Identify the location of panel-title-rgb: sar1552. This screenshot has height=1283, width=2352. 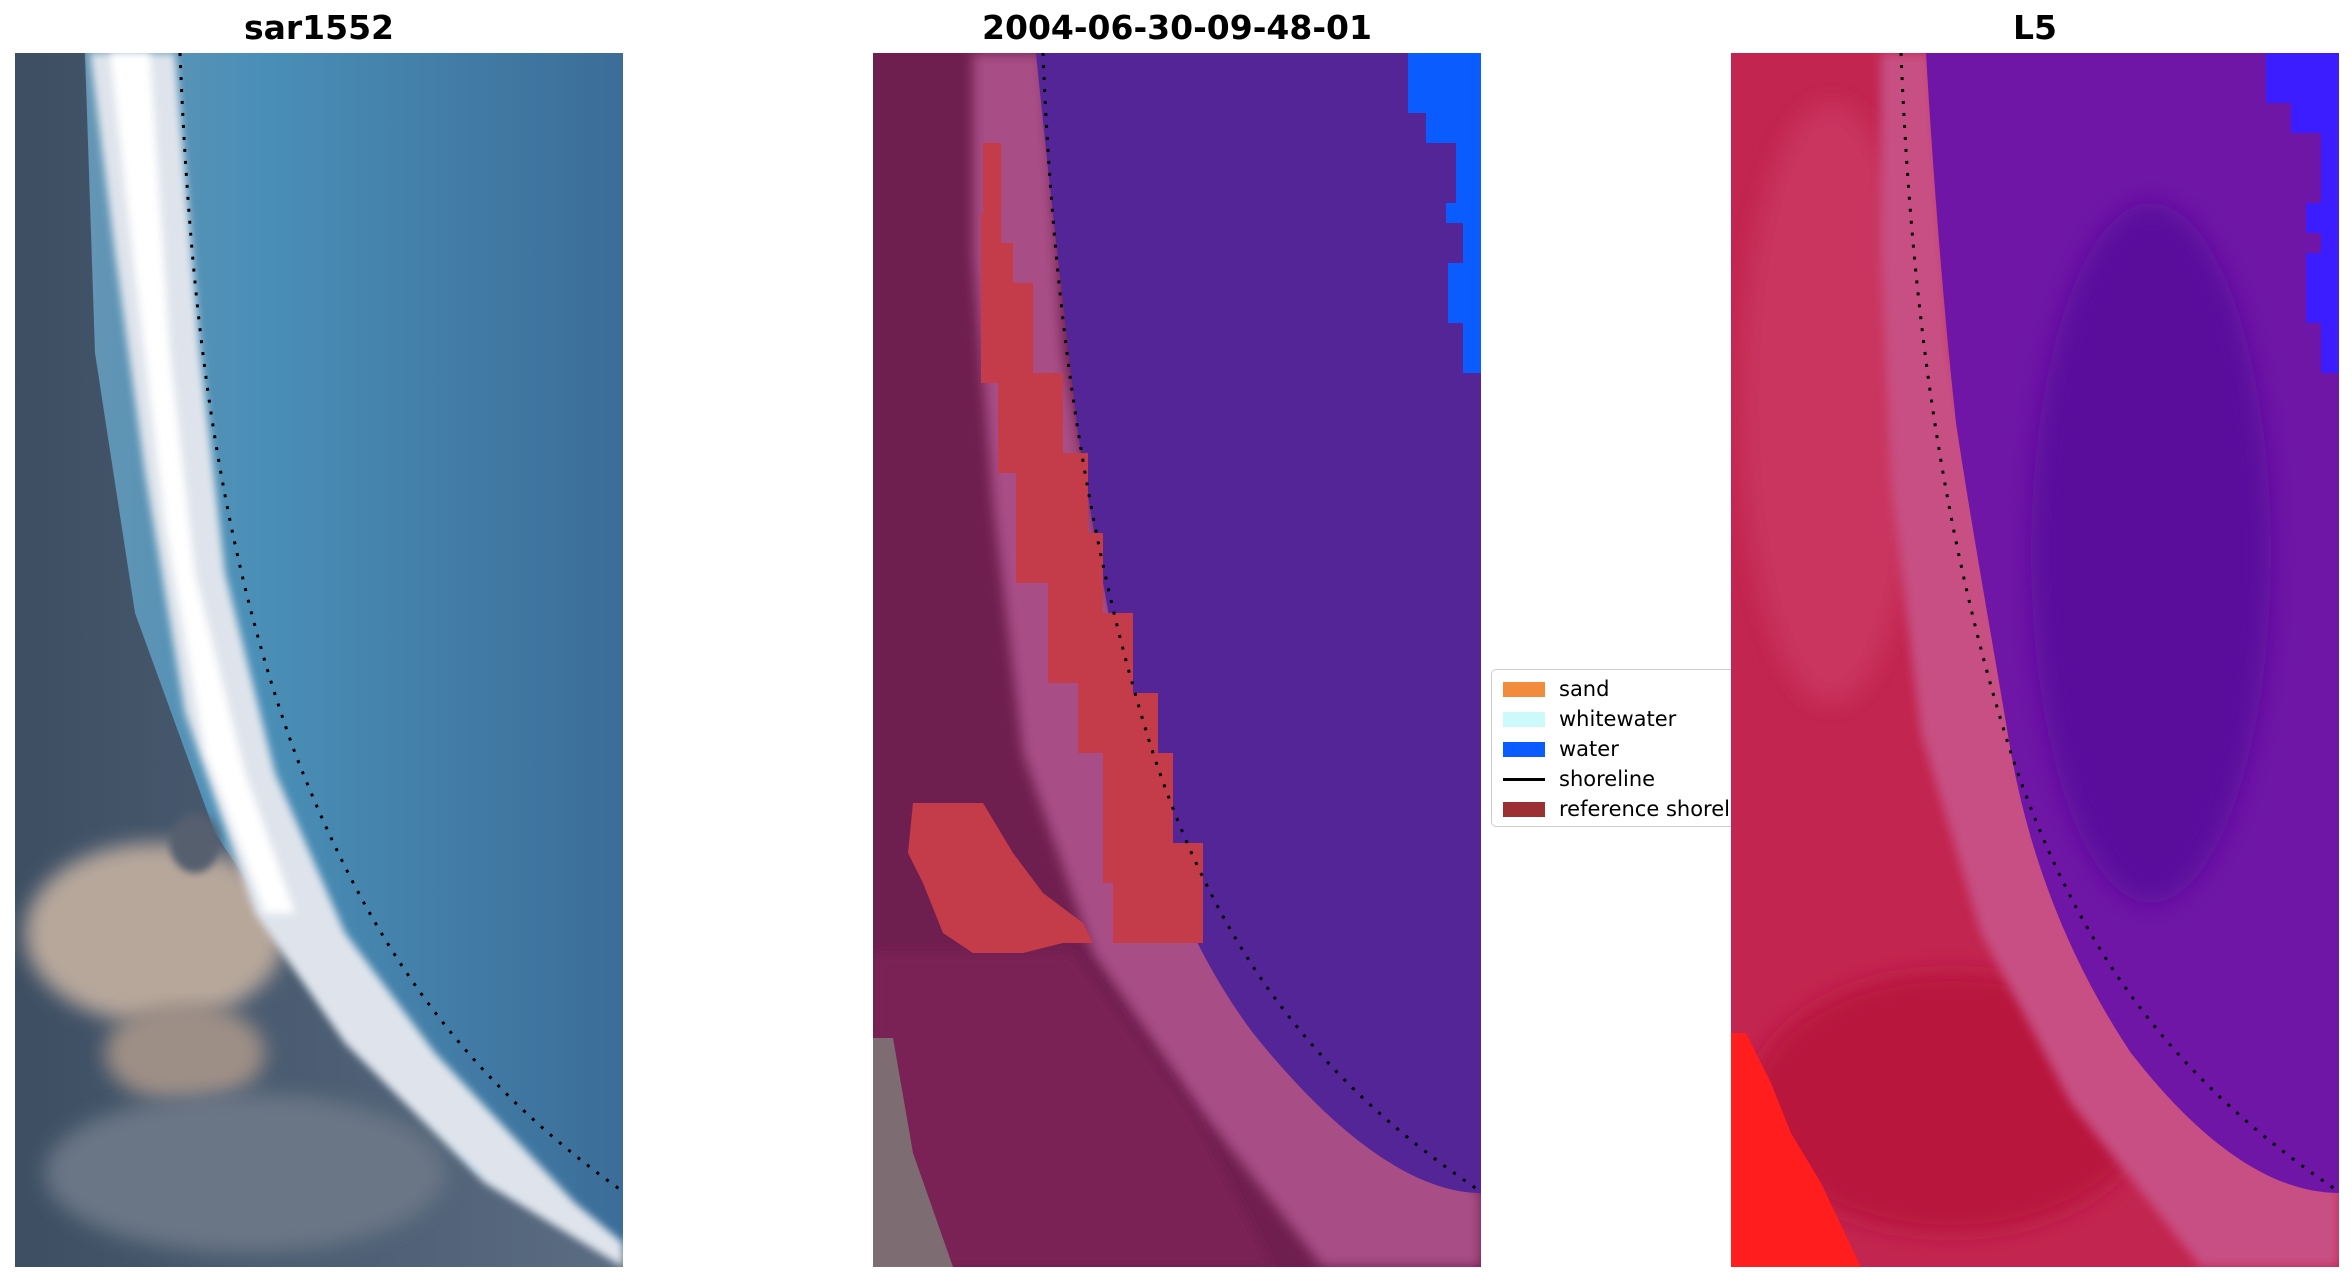
(319, 27).